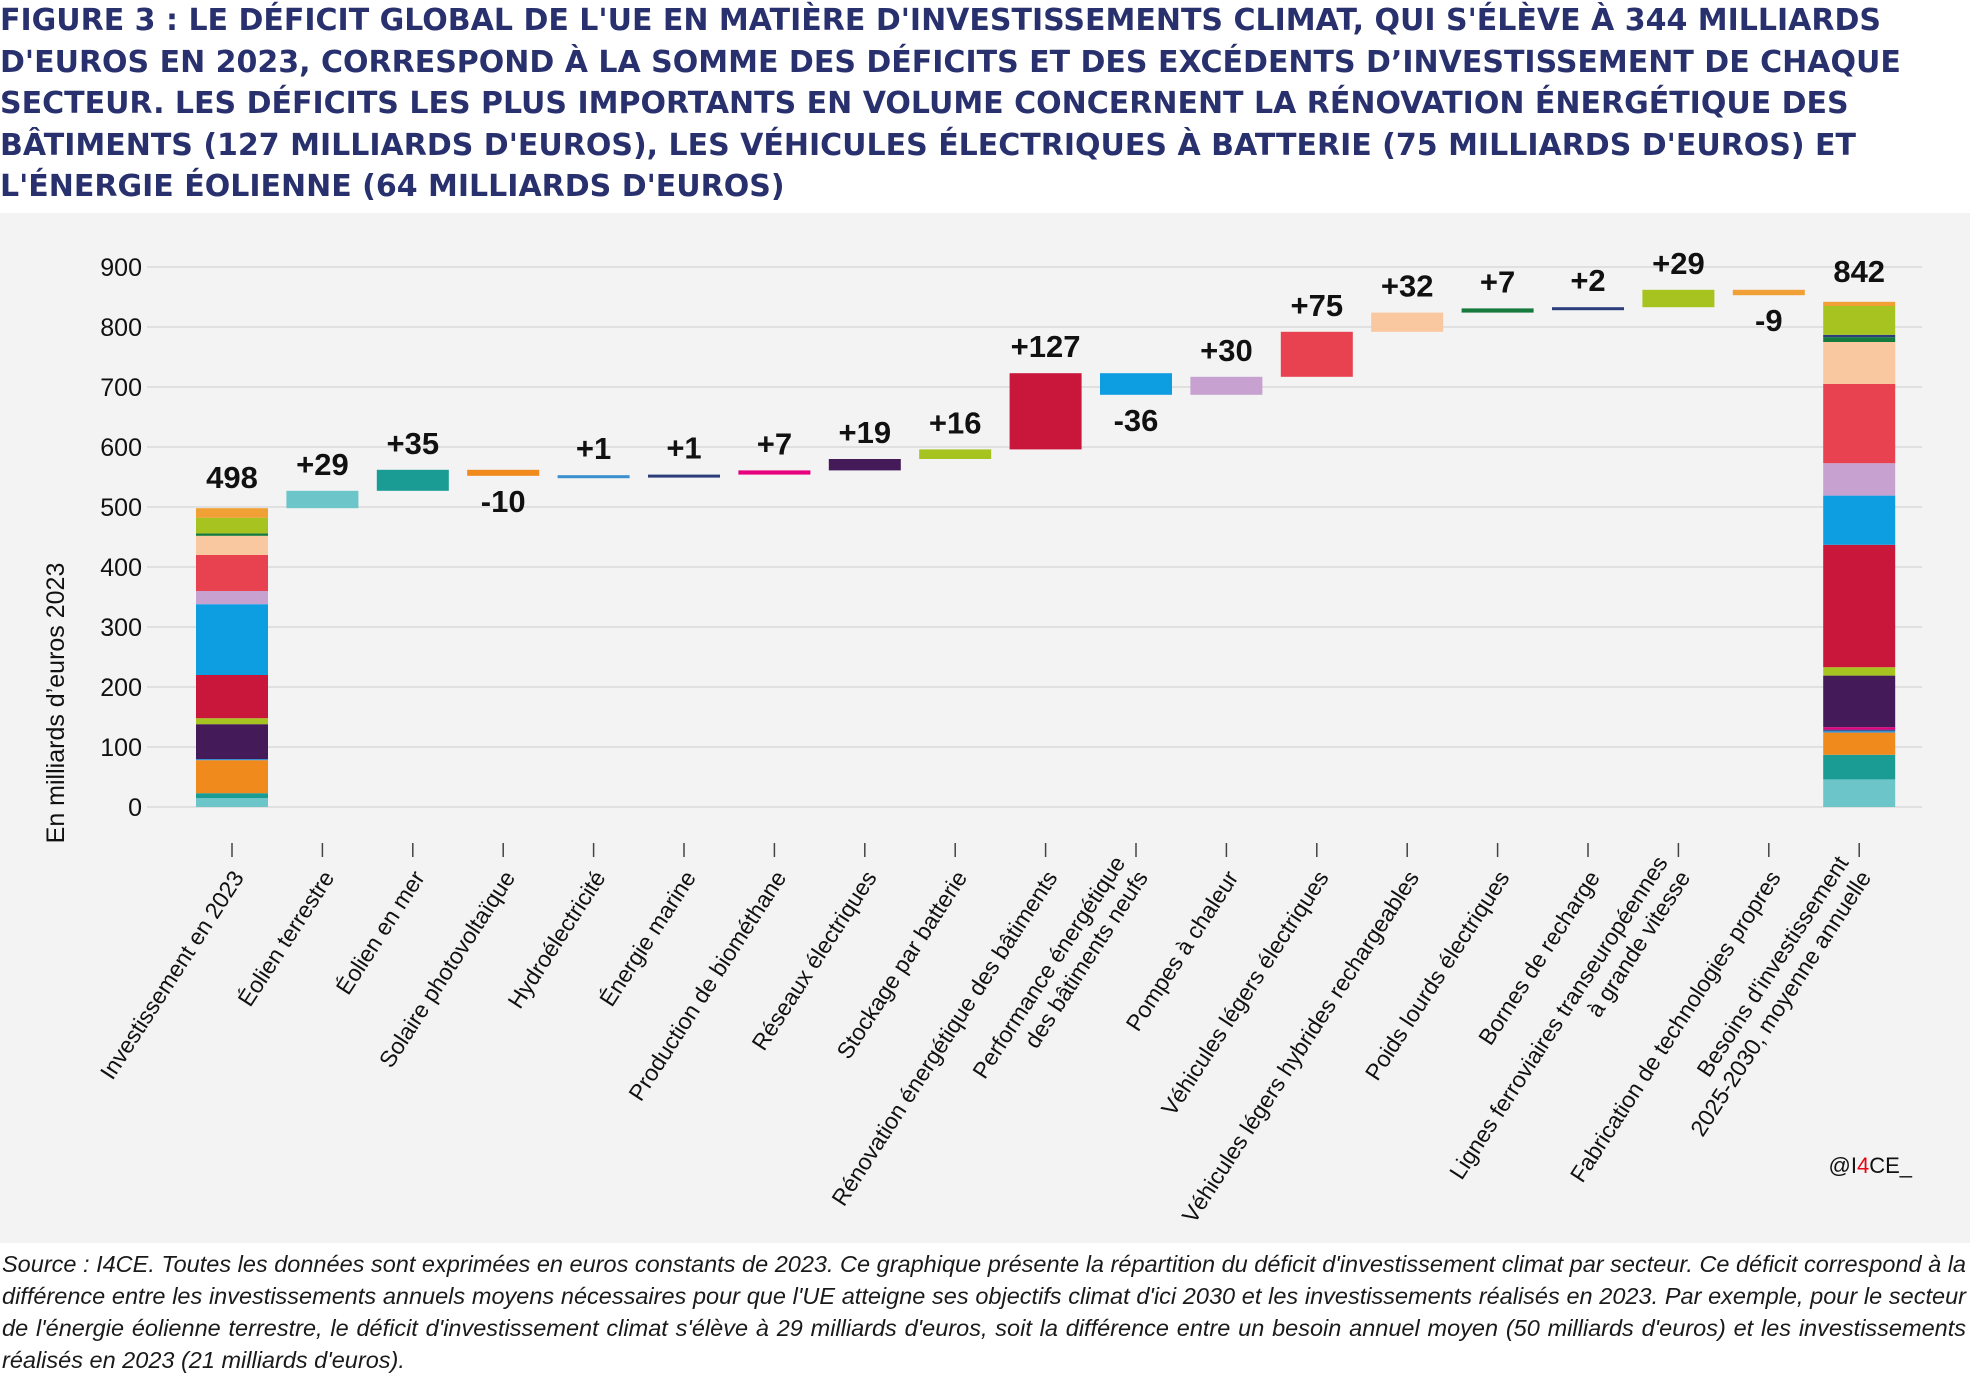 The width and height of the screenshot is (1970, 1385). What do you see at coordinates (121, 388) in the screenshot?
I see `y-tick-label: 700` at bounding box center [121, 388].